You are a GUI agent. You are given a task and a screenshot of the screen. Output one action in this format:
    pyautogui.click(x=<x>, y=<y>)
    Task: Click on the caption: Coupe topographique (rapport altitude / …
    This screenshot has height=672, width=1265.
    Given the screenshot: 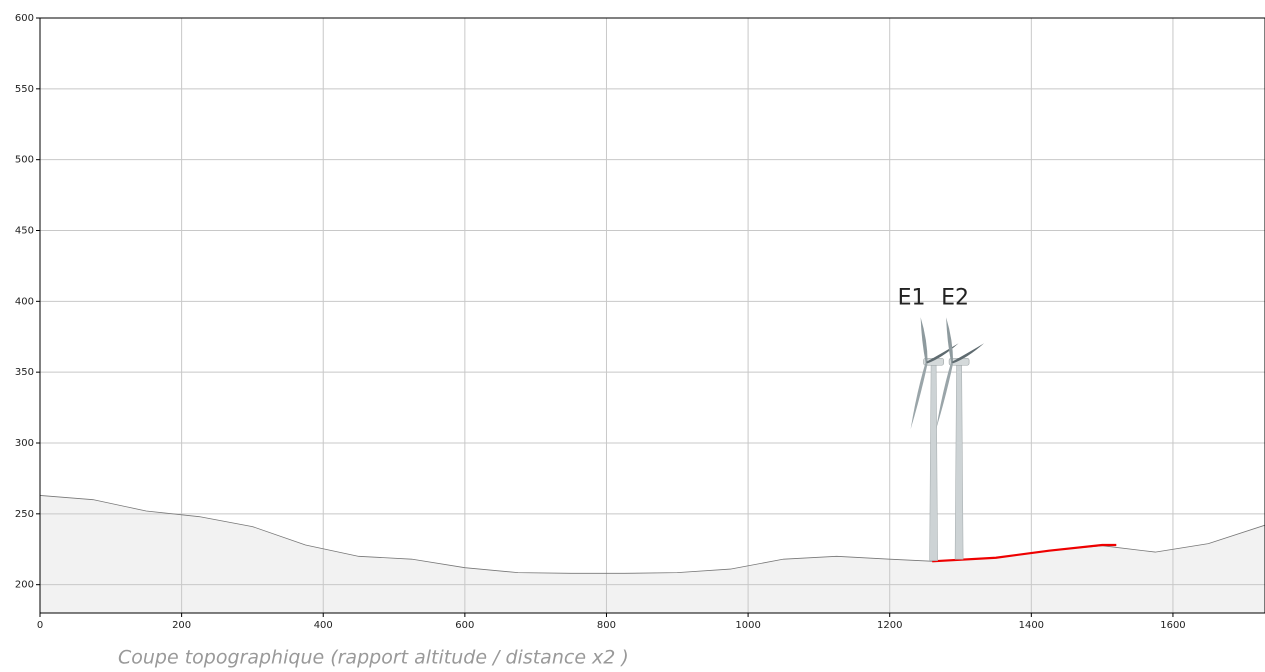 What is the action you would take?
    pyautogui.click(x=373, y=658)
    